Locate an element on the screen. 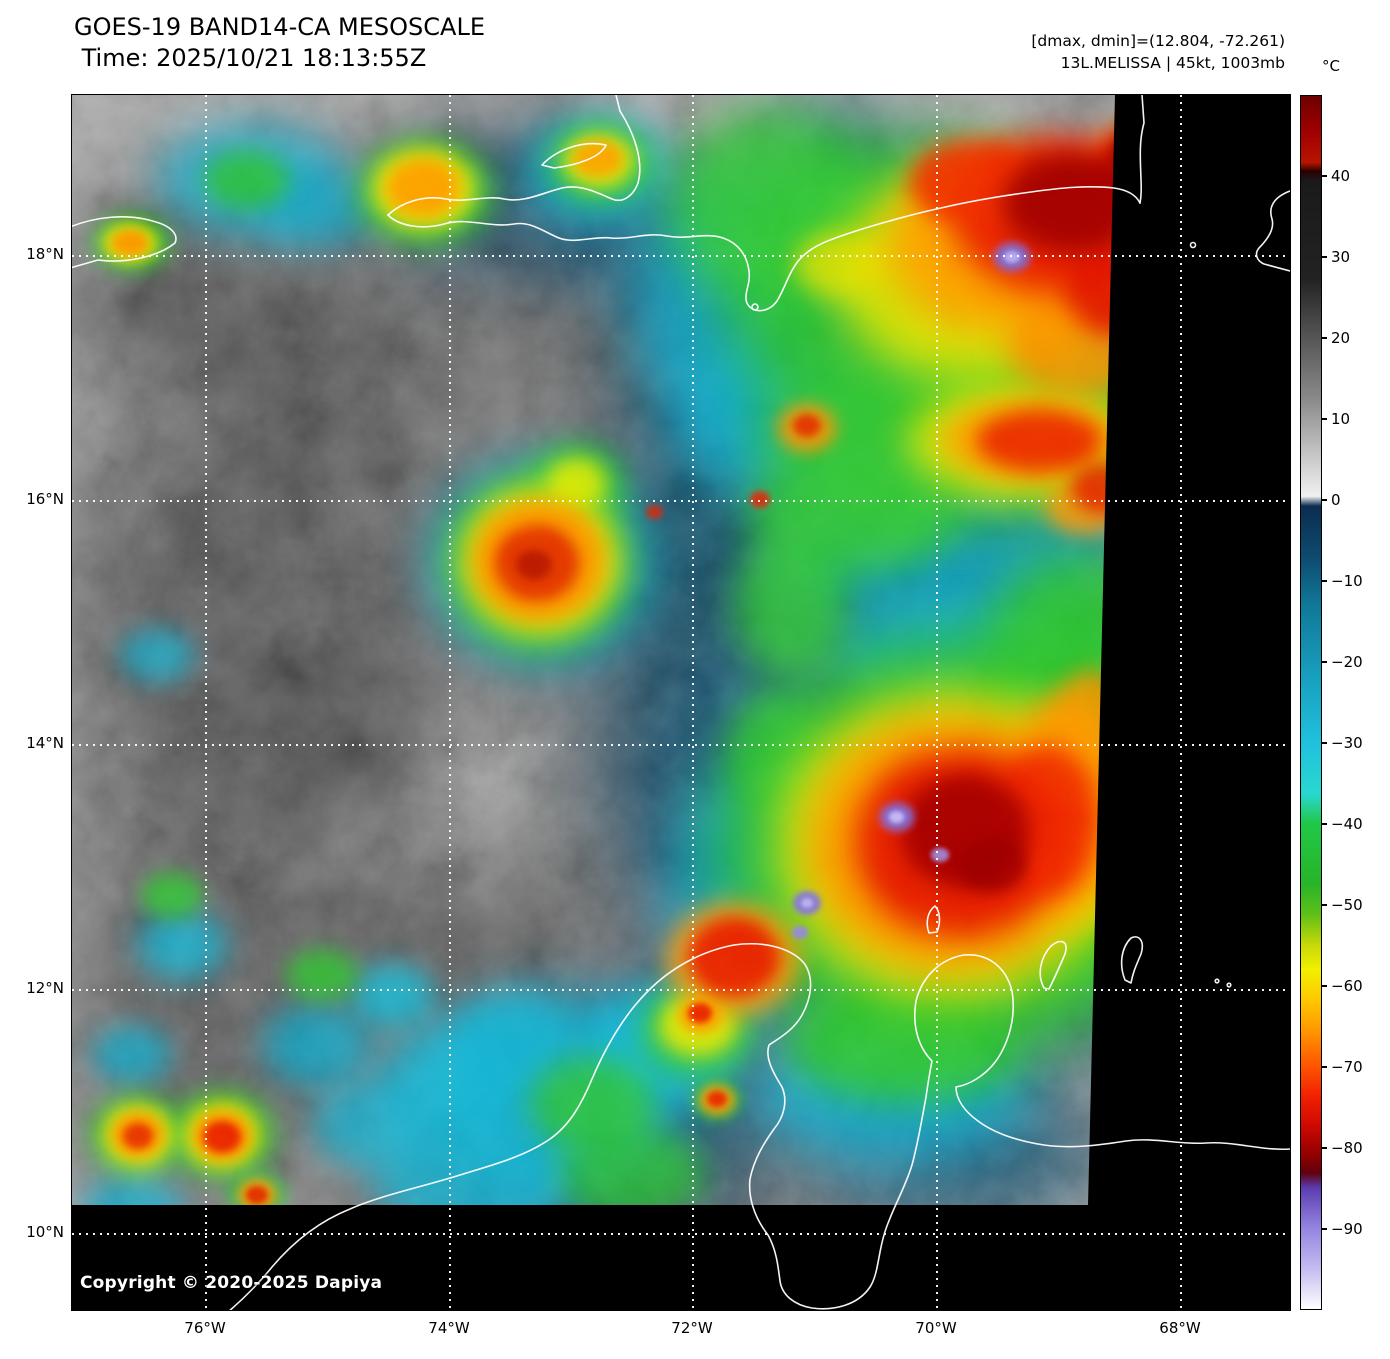  colorbar-gradient is located at coordinates (1311, 702).